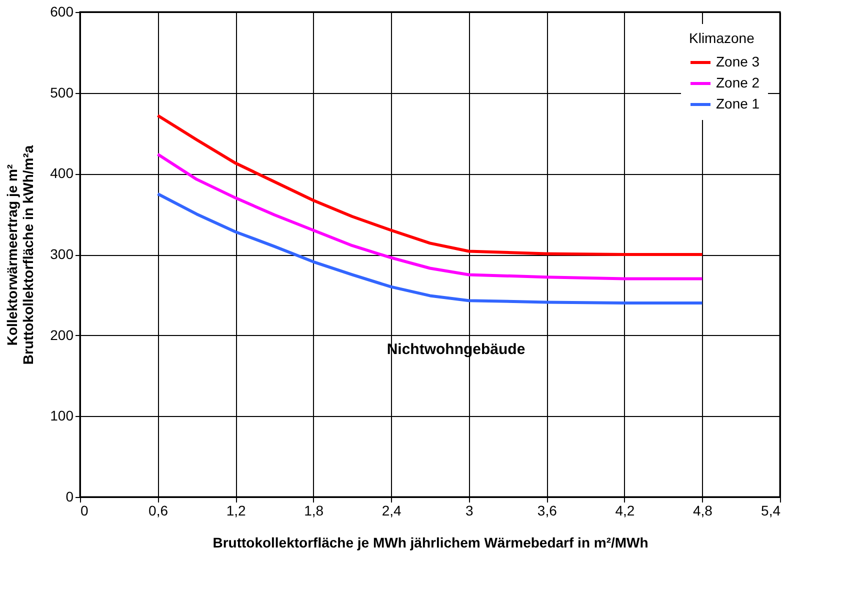 The width and height of the screenshot is (842, 589). Describe the element at coordinates (547, 510) in the screenshot. I see `x-tick-label: 3,6` at that location.